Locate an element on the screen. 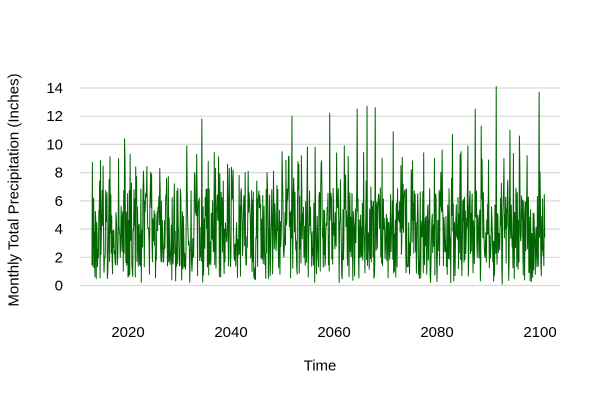 The width and height of the screenshot is (600, 400). y-tick-label: 0 is located at coordinates (59, 286).